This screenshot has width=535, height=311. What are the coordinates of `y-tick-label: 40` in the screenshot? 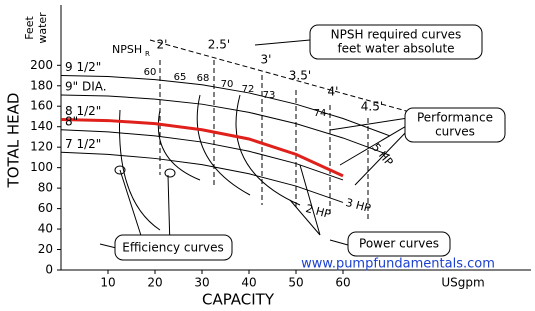 It's located at (45, 229).